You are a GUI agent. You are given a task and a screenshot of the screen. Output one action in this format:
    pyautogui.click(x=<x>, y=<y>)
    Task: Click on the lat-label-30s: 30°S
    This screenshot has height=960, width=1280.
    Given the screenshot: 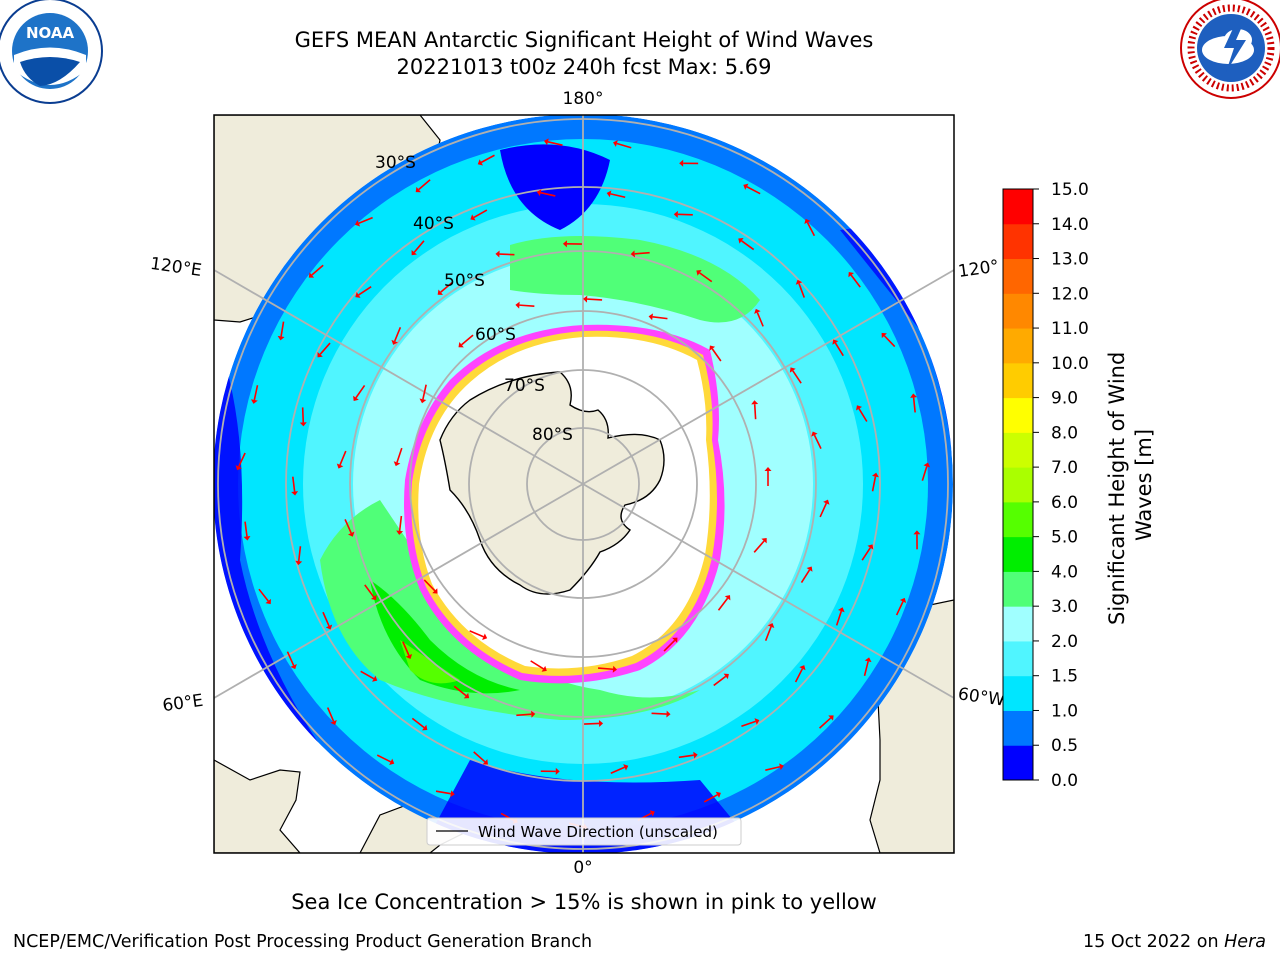 What is the action you would take?
    pyautogui.click(x=395, y=163)
    